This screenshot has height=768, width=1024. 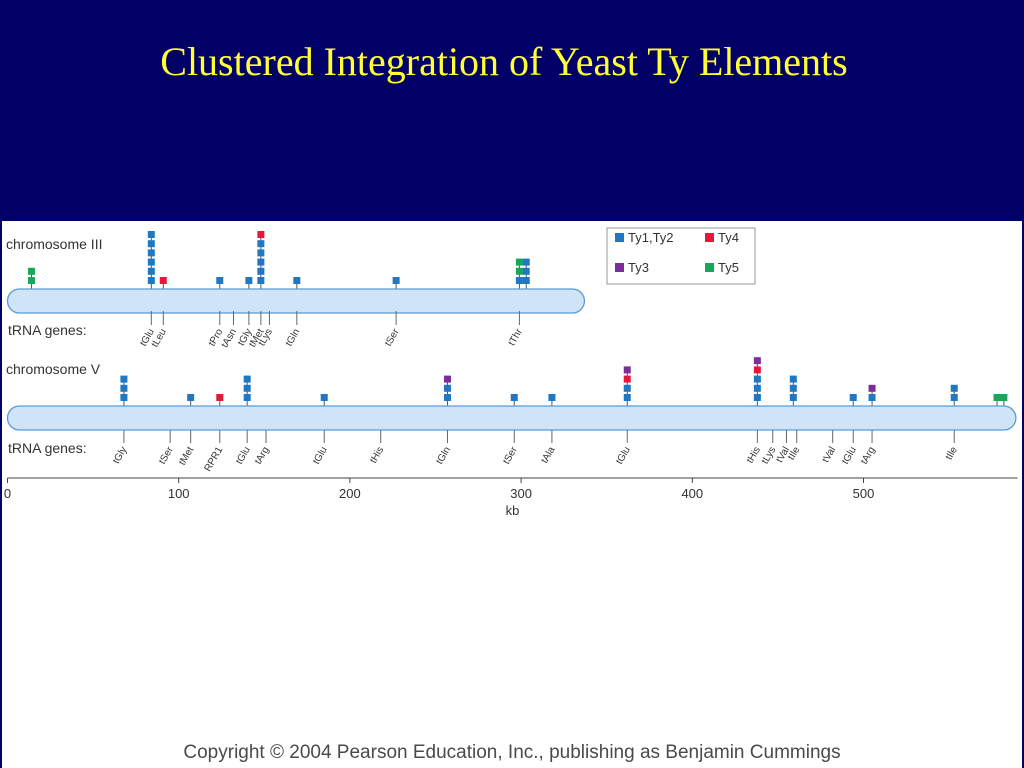 I want to click on trna-gene-label: tAsn, so click(x=230, y=338).